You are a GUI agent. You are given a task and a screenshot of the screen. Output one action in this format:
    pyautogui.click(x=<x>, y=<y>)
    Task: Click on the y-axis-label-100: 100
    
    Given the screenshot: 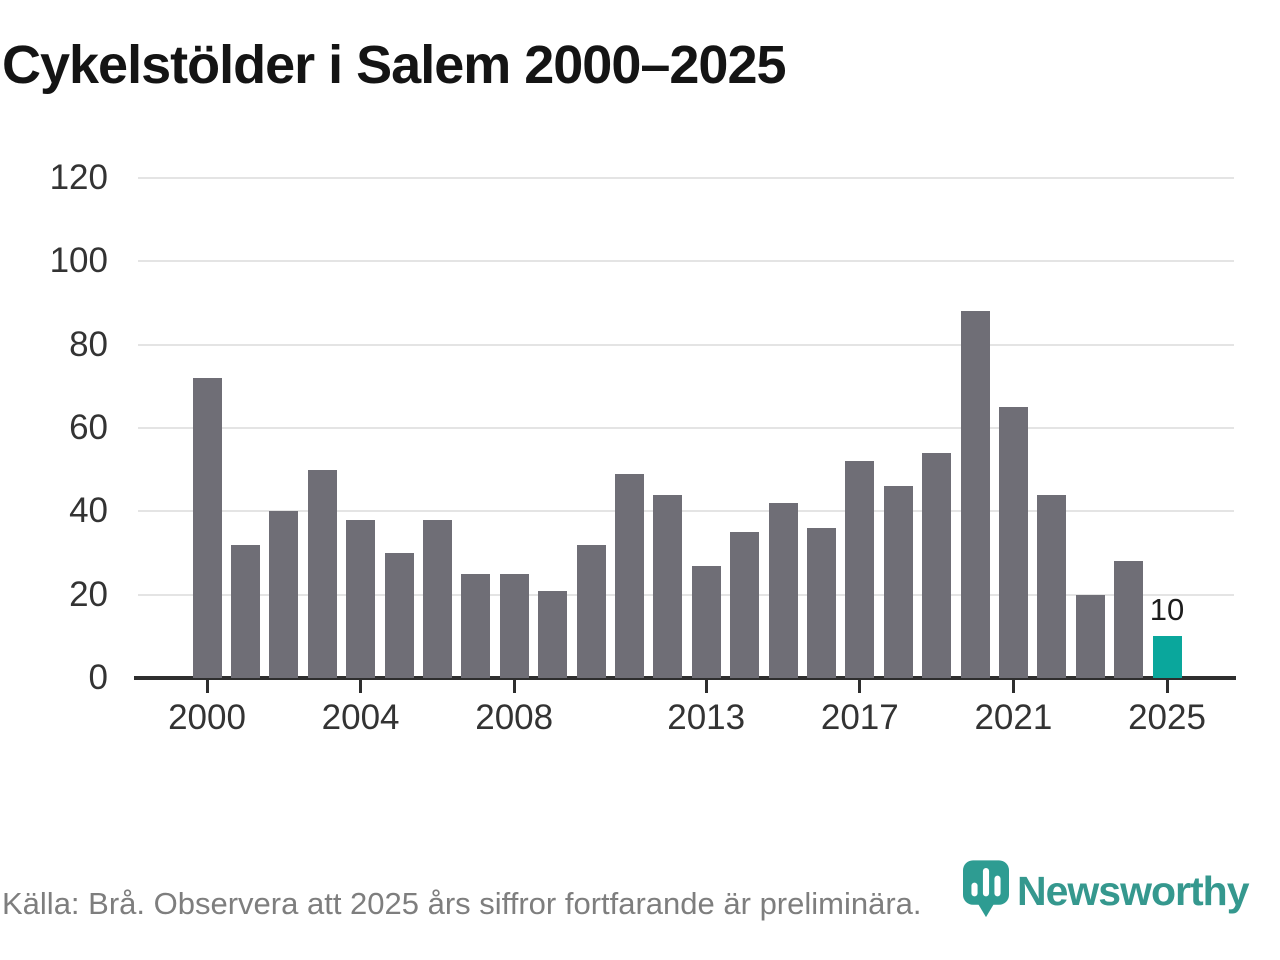 What is the action you would take?
    pyautogui.click(x=78, y=261)
    